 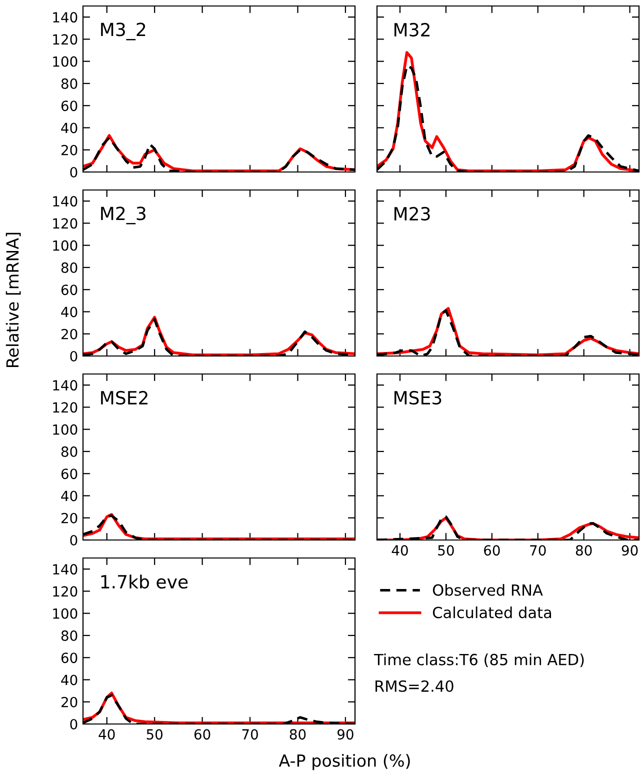 What do you see at coordinates (344, 762) in the screenshot?
I see `x-axis-title: A-P position (%)` at bounding box center [344, 762].